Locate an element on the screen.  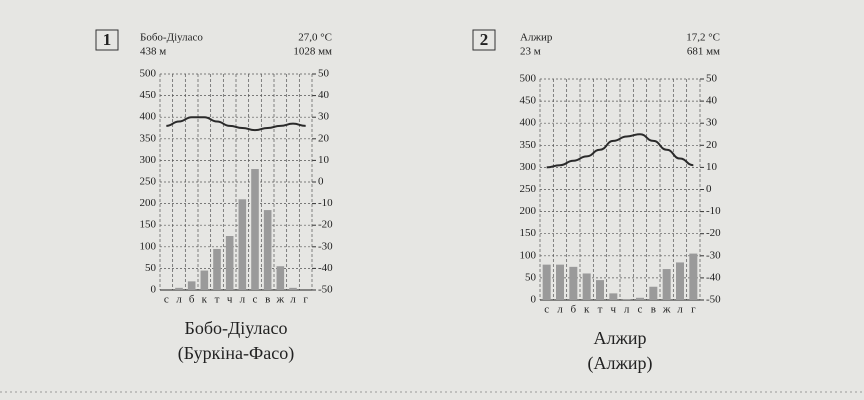
station-name: Алжир is located at coordinates (536, 38).